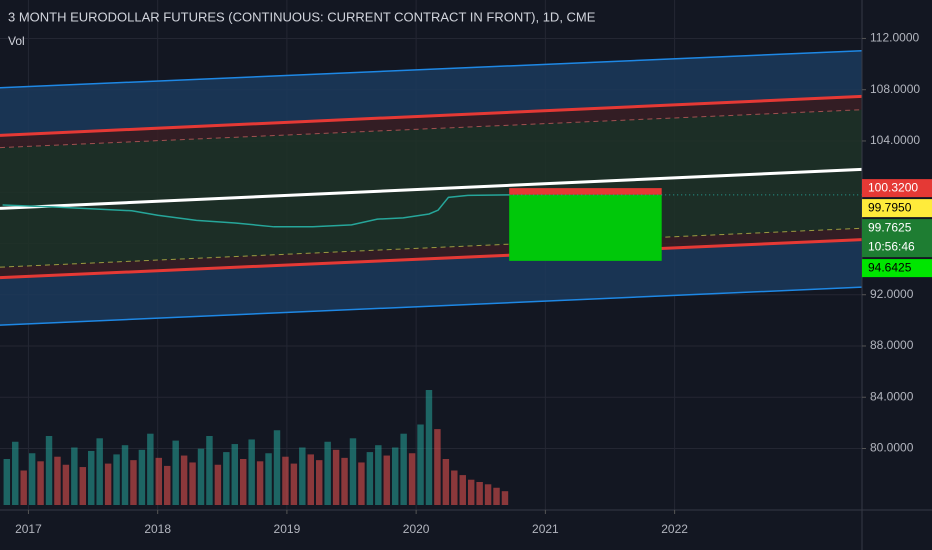 This screenshot has width=932, height=550. What do you see at coordinates (891, 246) in the screenshot?
I see `countdown: 10:56:46` at bounding box center [891, 246].